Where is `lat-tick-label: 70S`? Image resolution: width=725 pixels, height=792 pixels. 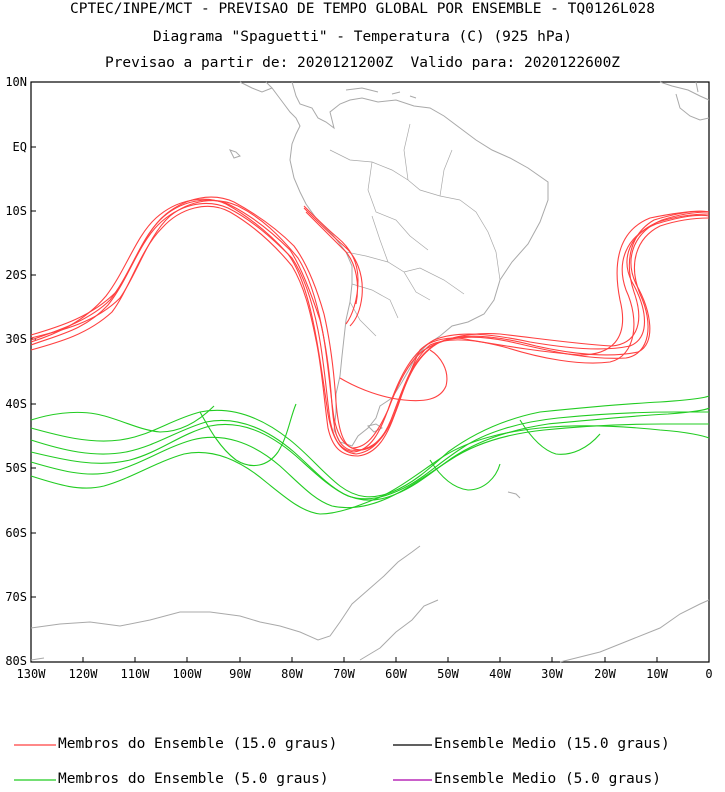 lat-tick-label: 70S is located at coordinates (16, 597).